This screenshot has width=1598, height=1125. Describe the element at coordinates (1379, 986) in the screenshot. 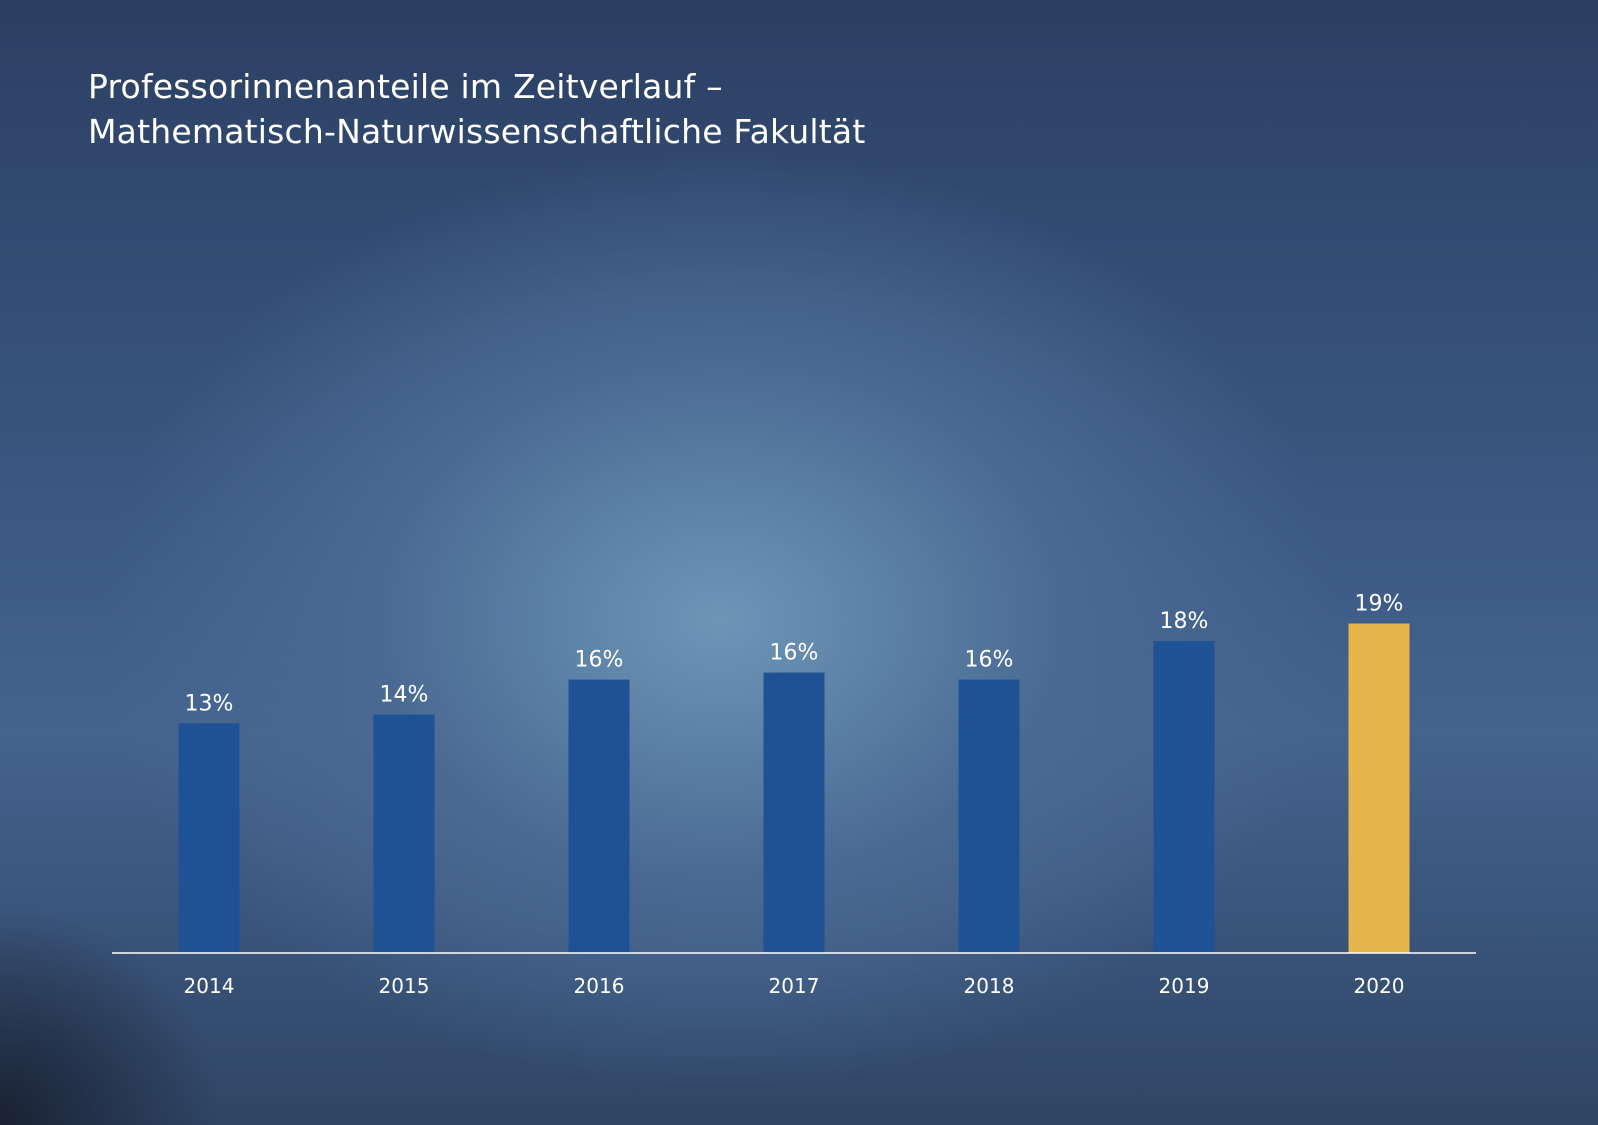

I see `x-tick-label-2020: 2020` at that location.